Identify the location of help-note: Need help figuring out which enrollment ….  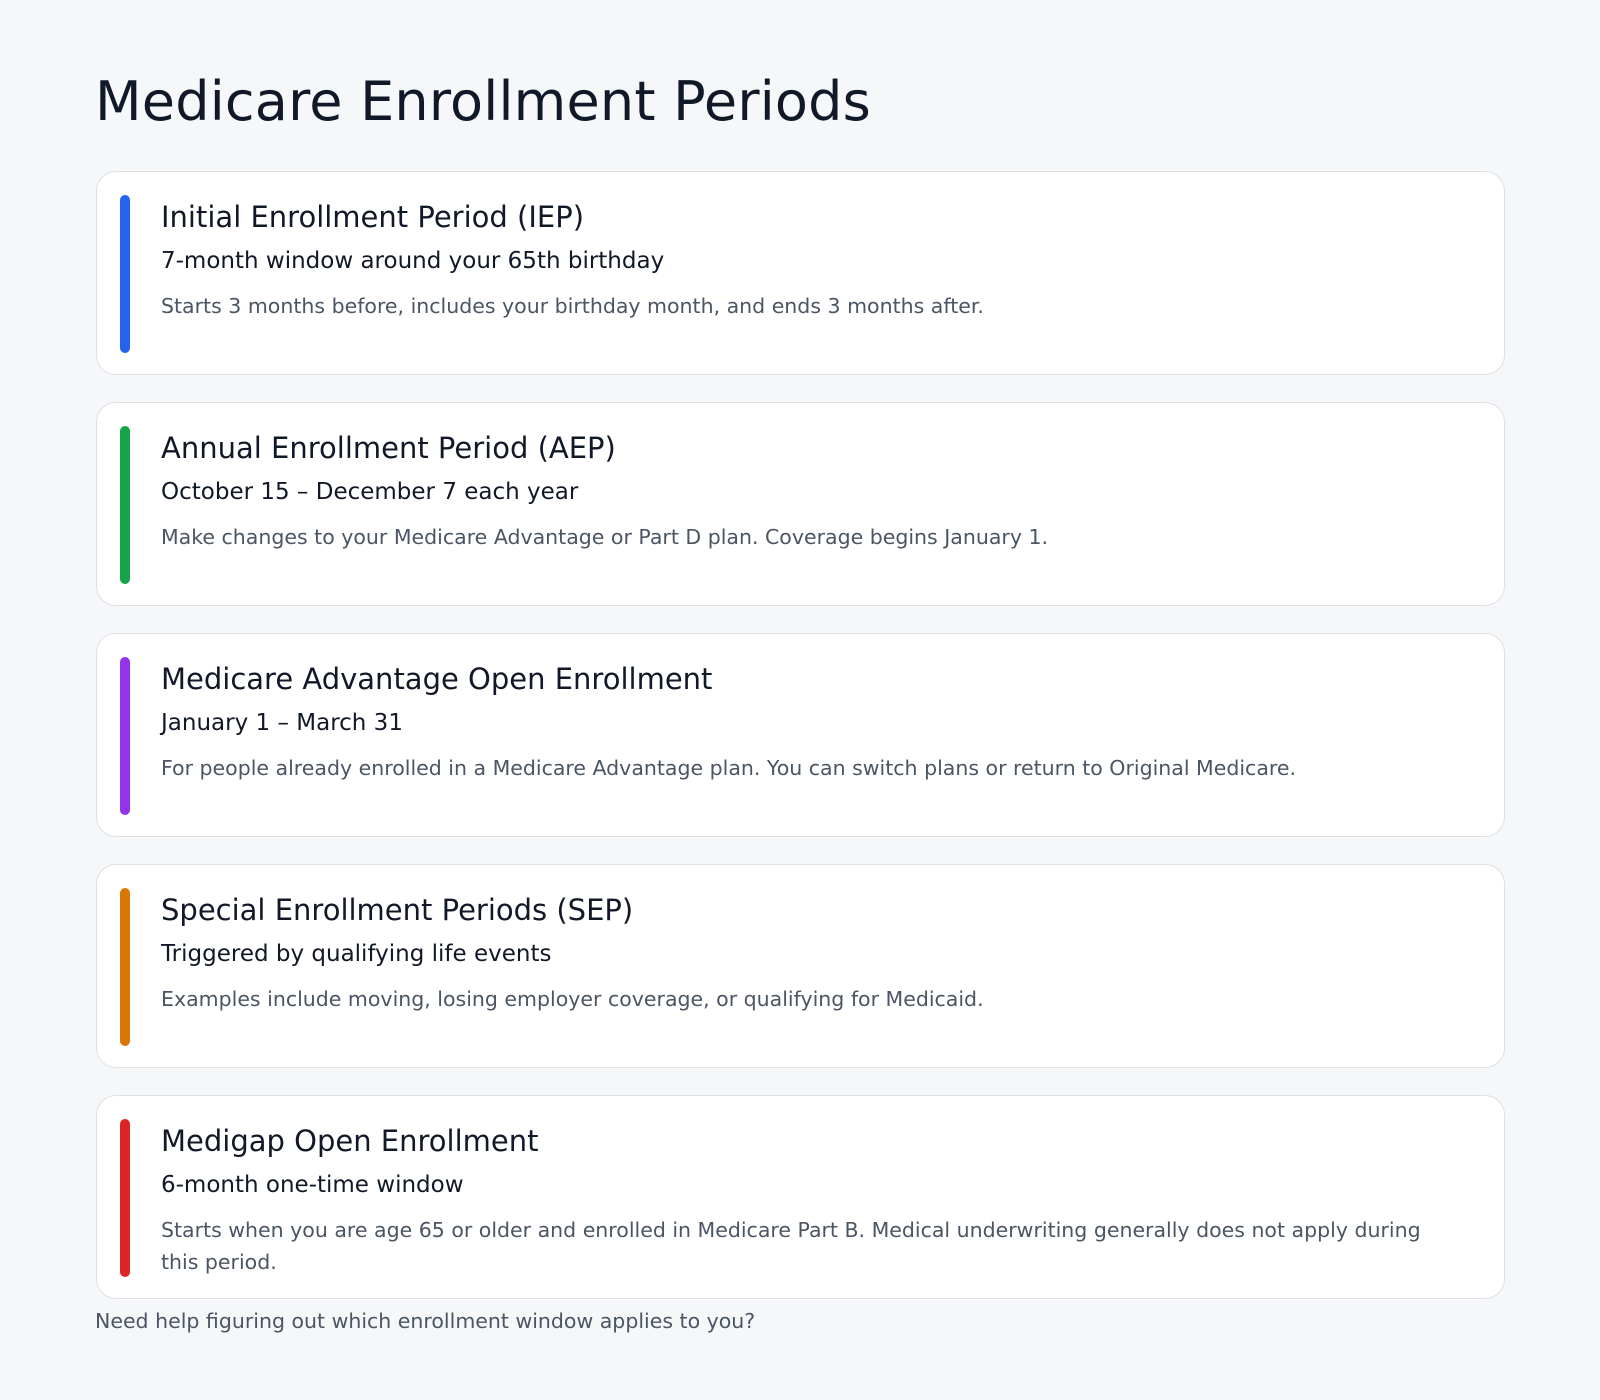
(425, 1321).